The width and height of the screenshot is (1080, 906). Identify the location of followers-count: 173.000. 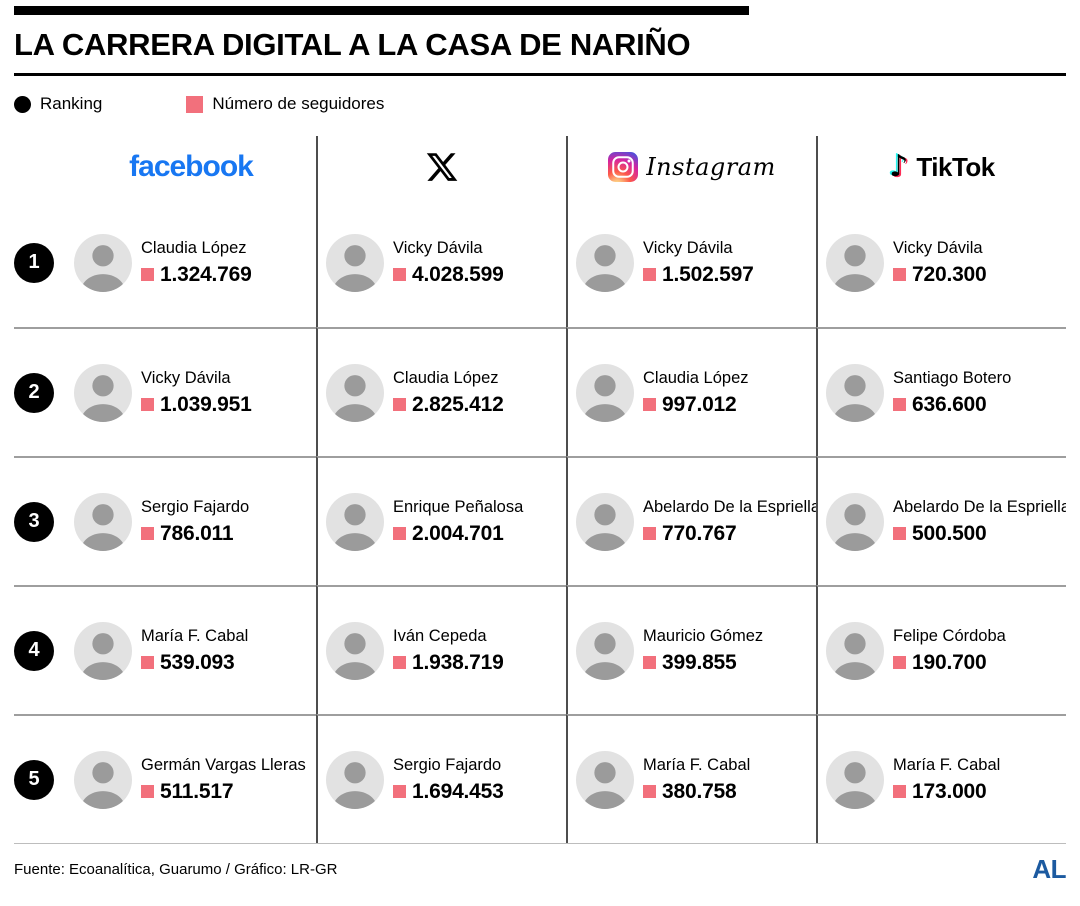
(946, 792).